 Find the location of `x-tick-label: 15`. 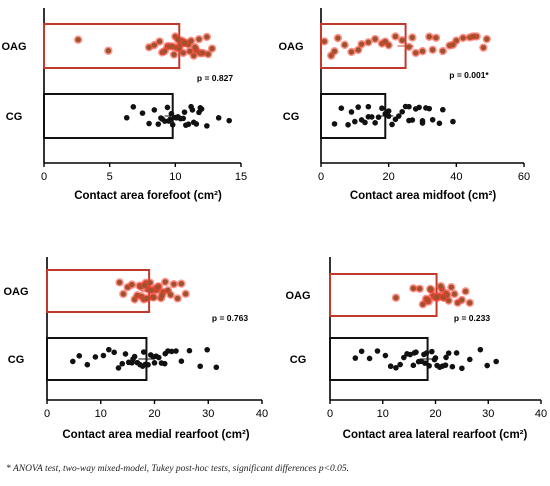

x-tick-label: 15 is located at coordinates (241, 177).